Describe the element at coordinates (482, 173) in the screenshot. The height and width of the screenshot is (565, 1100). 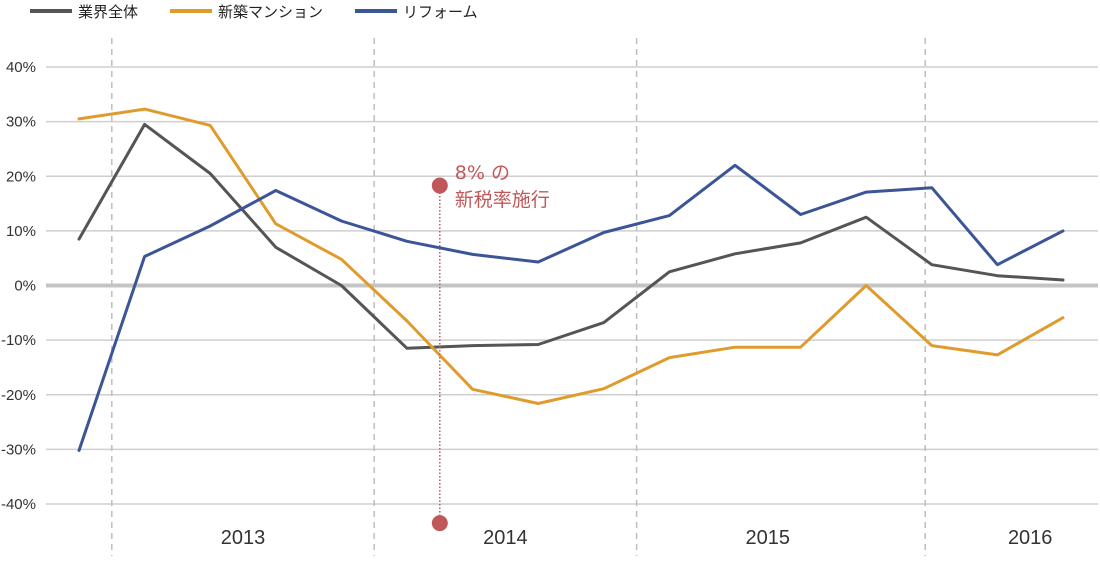
I see `annotation-text-line1: 8% の` at that location.